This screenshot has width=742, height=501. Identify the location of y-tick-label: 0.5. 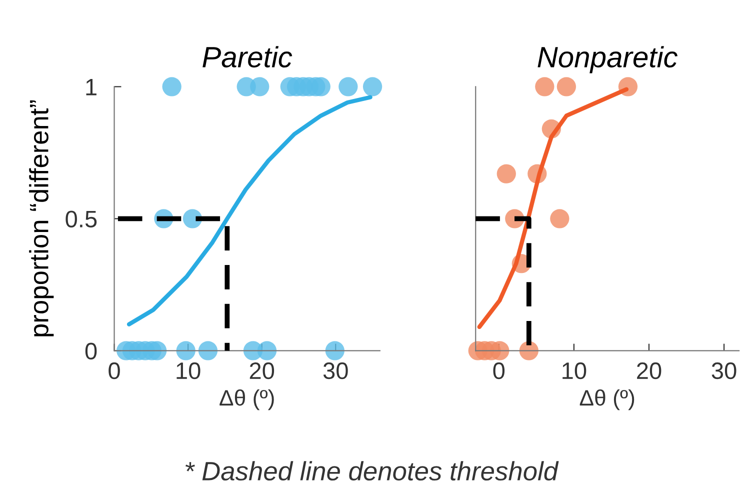
(81, 219).